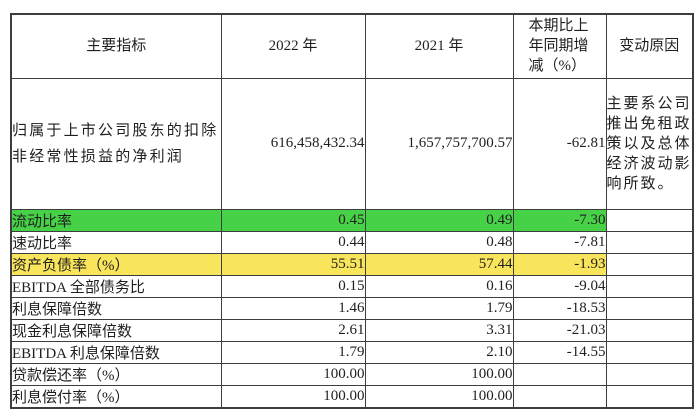  Describe the element at coordinates (116, 352) in the screenshot. I see `indicator-cell: EBITDA 利息保障倍数` at that location.